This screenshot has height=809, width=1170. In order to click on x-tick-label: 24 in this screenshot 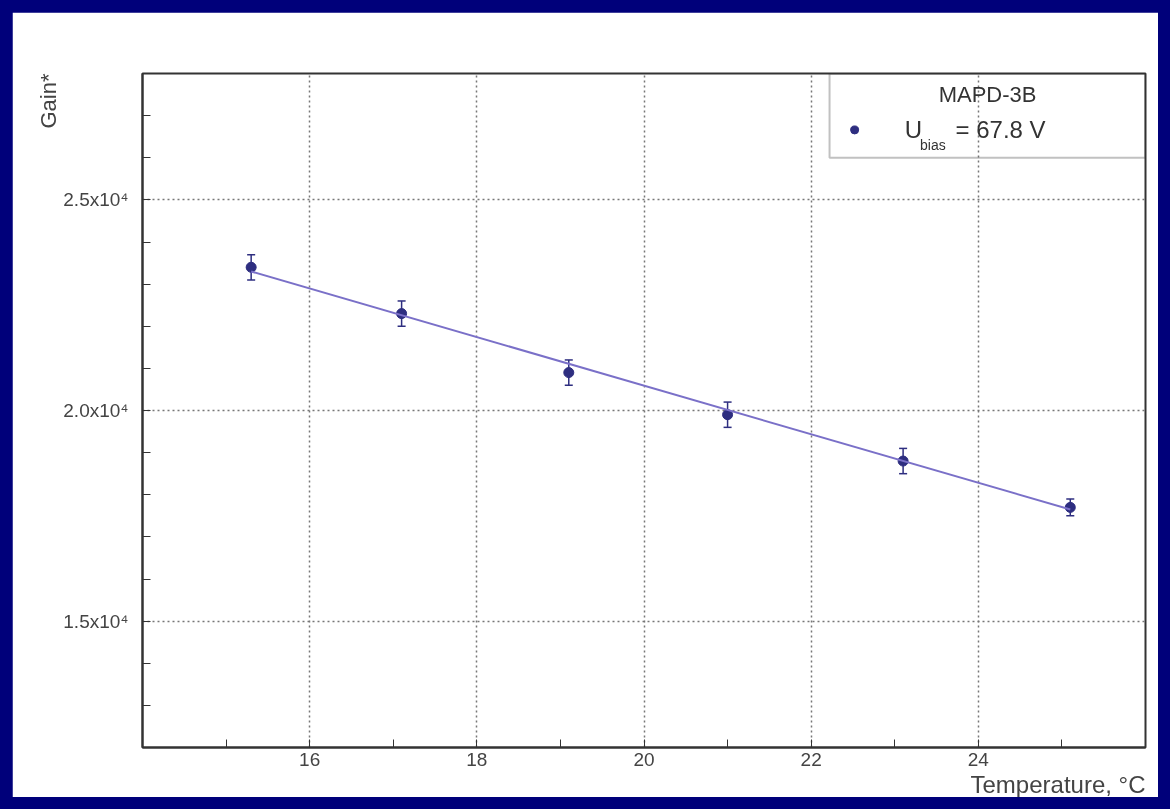, I will do `click(978, 759)`.